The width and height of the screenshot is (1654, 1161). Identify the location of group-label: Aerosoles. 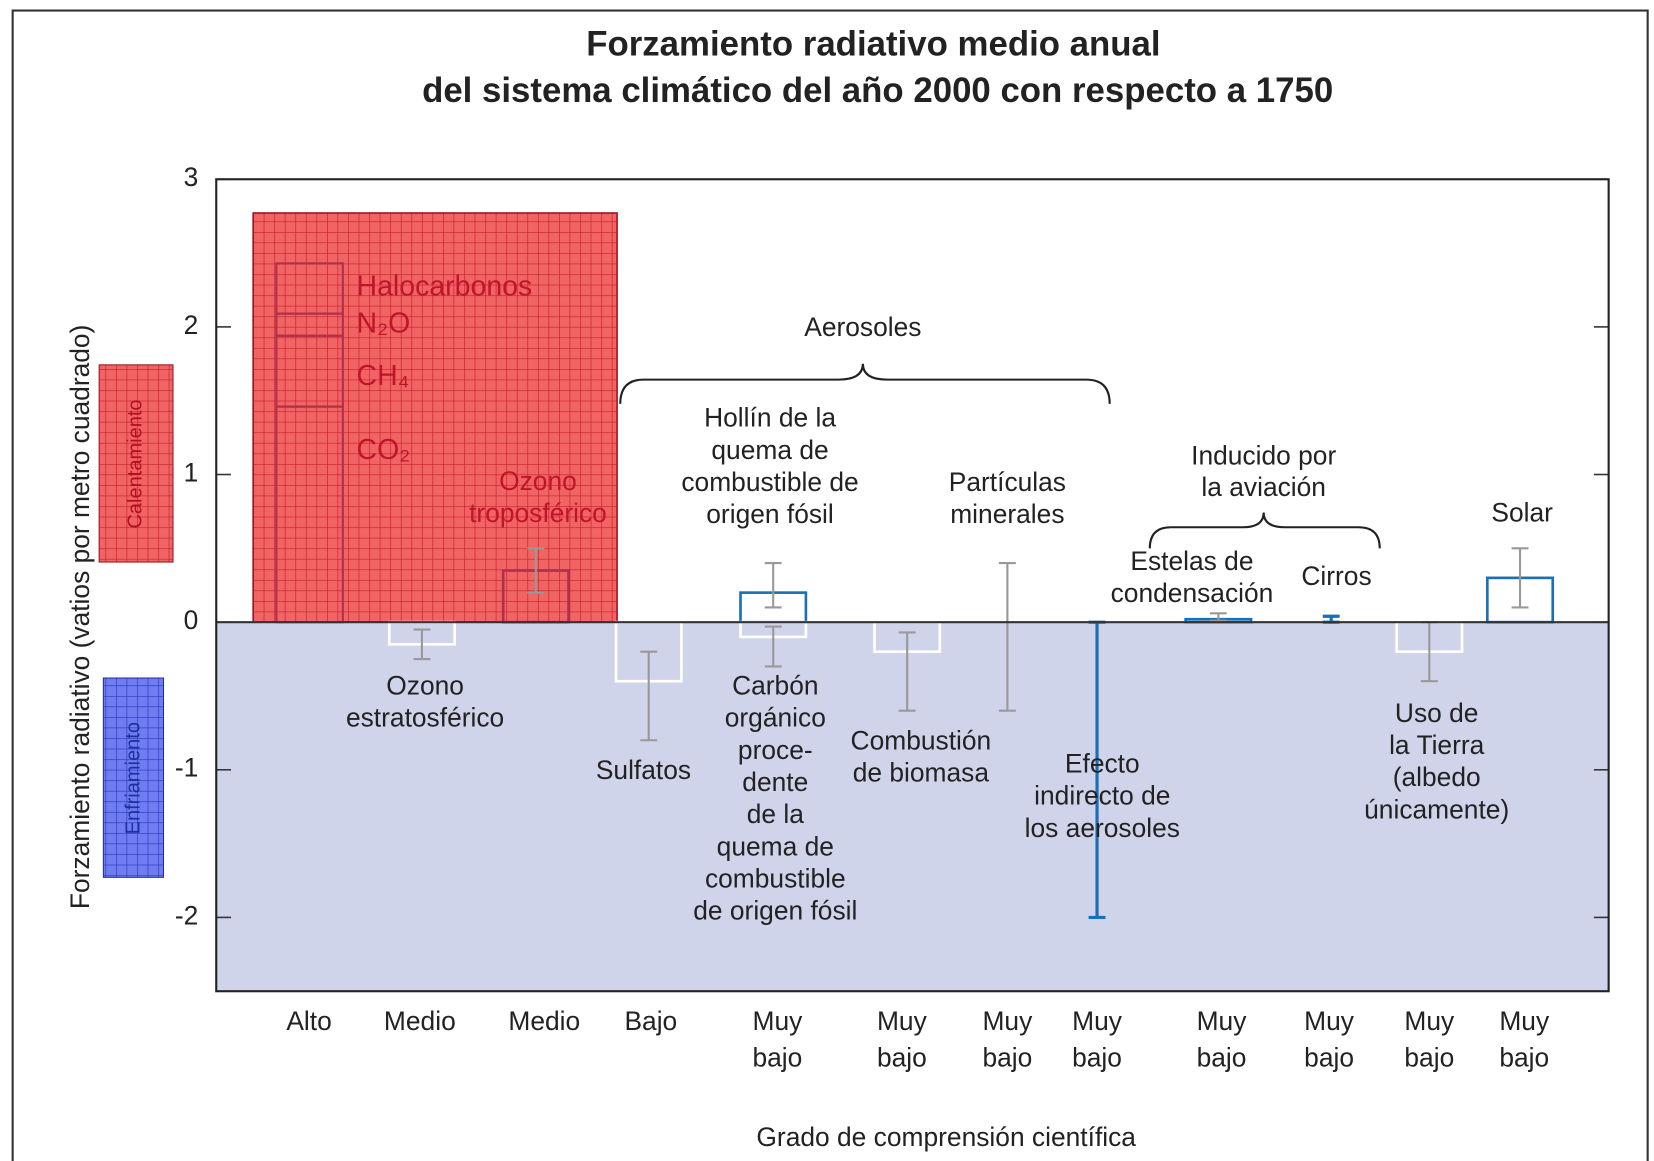
(862, 327).